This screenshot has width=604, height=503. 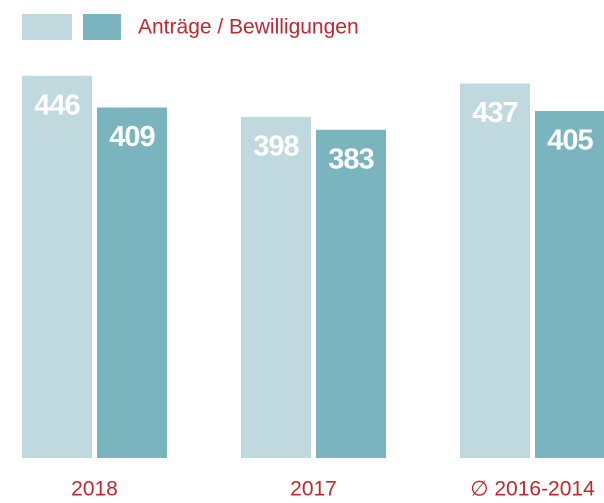 I want to click on value-label: 383, so click(x=351, y=159).